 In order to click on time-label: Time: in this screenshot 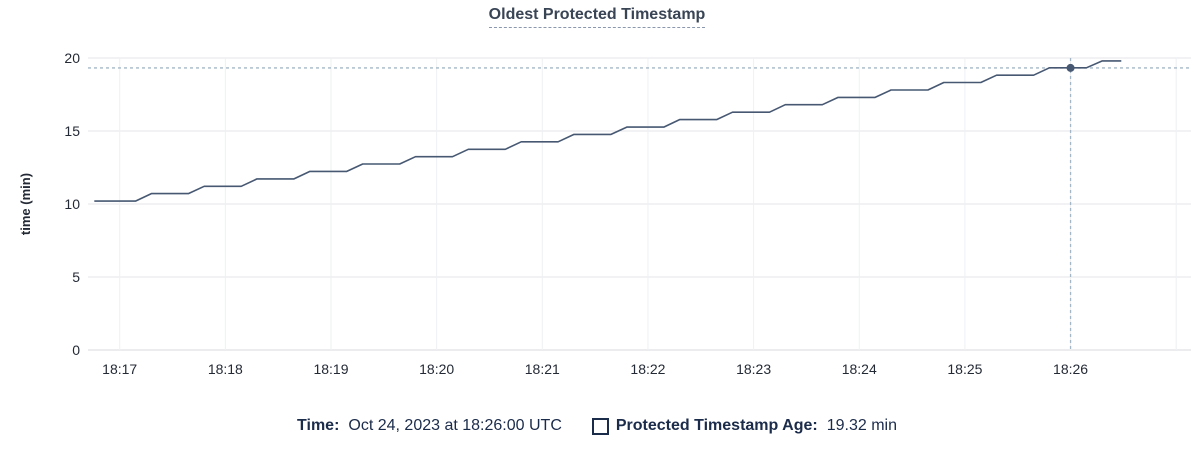, I will do `click(318, 425)`.